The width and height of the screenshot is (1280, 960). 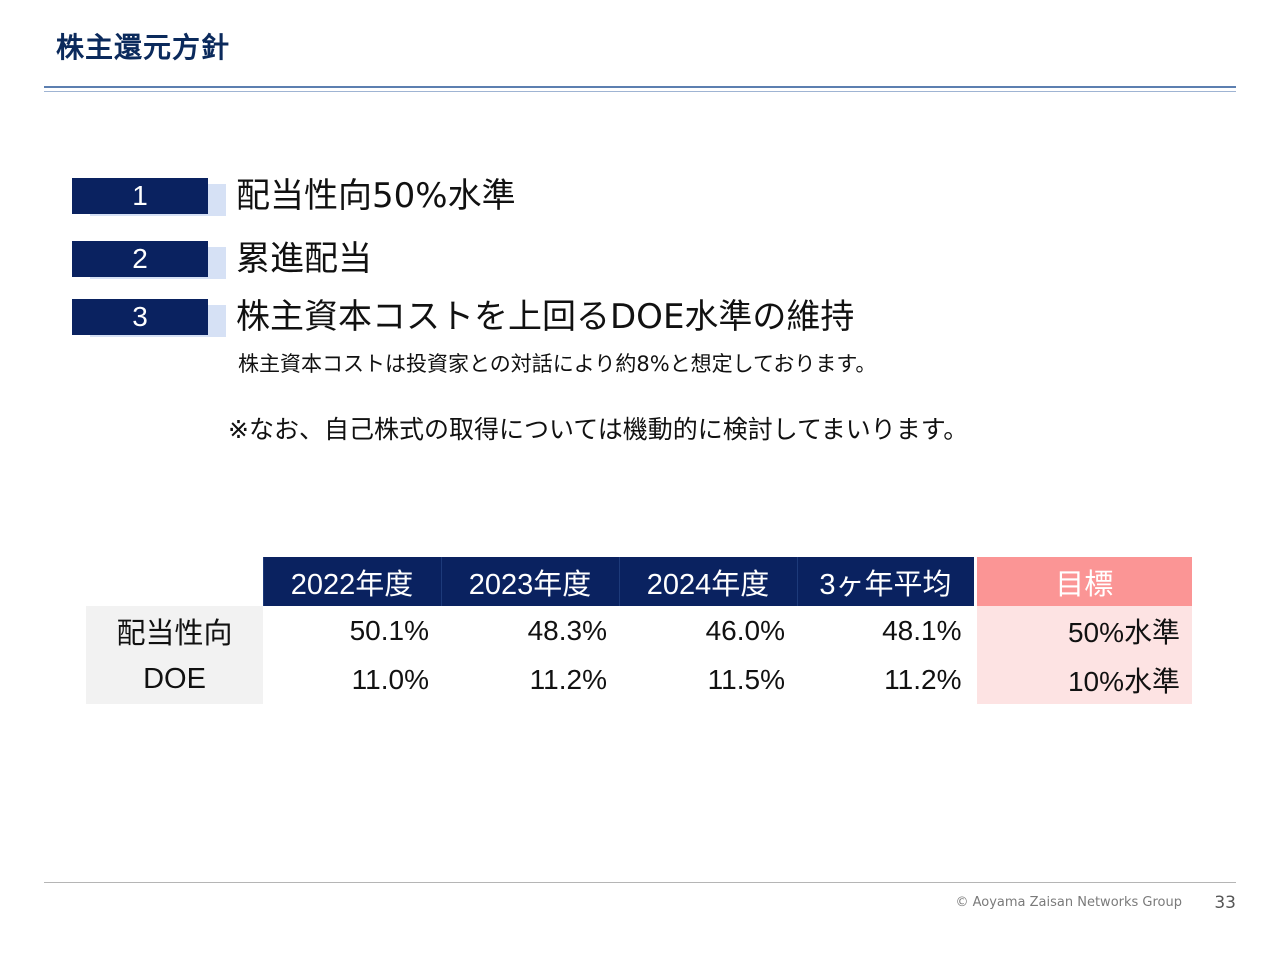 I want to click on table-row: DOE 11.0% 11.2% 11.5% 11.2% 10%水準, so click(x=639, y=679).